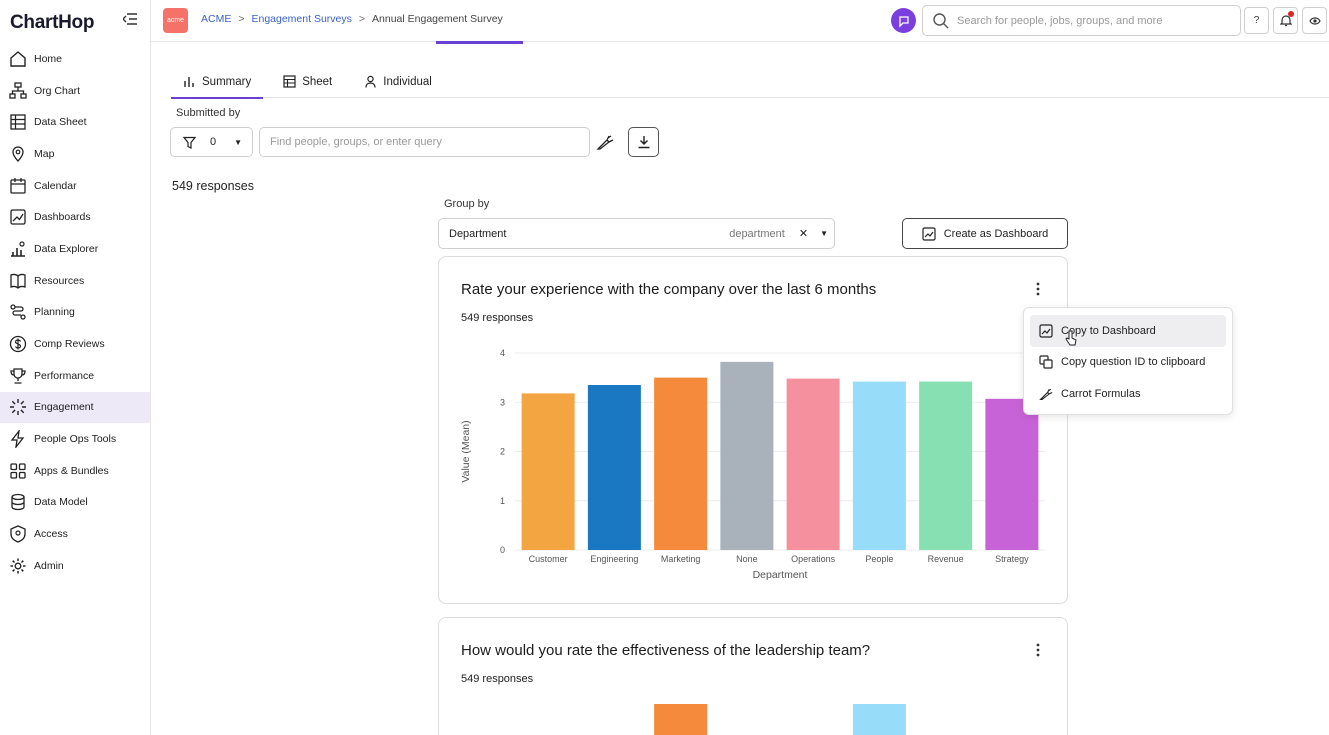 The image size is (1329, 735). Describe the element at coordinates (75, 471) in the screenshot. I see `sidebar-item-apps-bundles: Apps & Bundles` at that location.